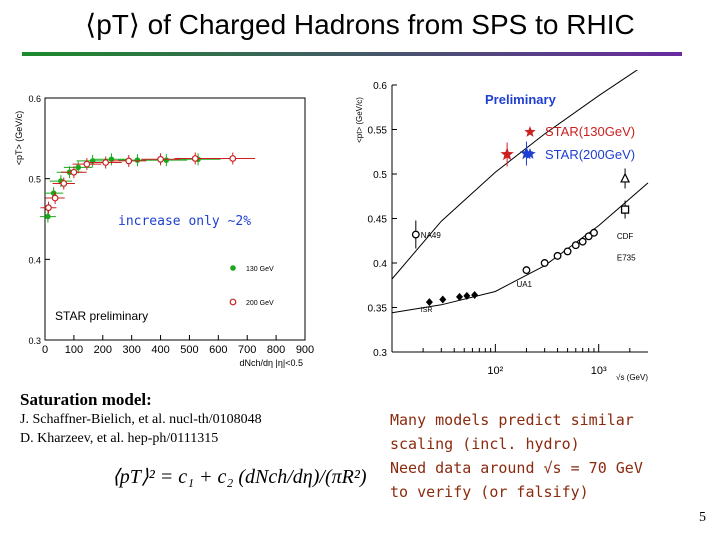  I want to click on legend-marker-200gev, so click(233, 302).